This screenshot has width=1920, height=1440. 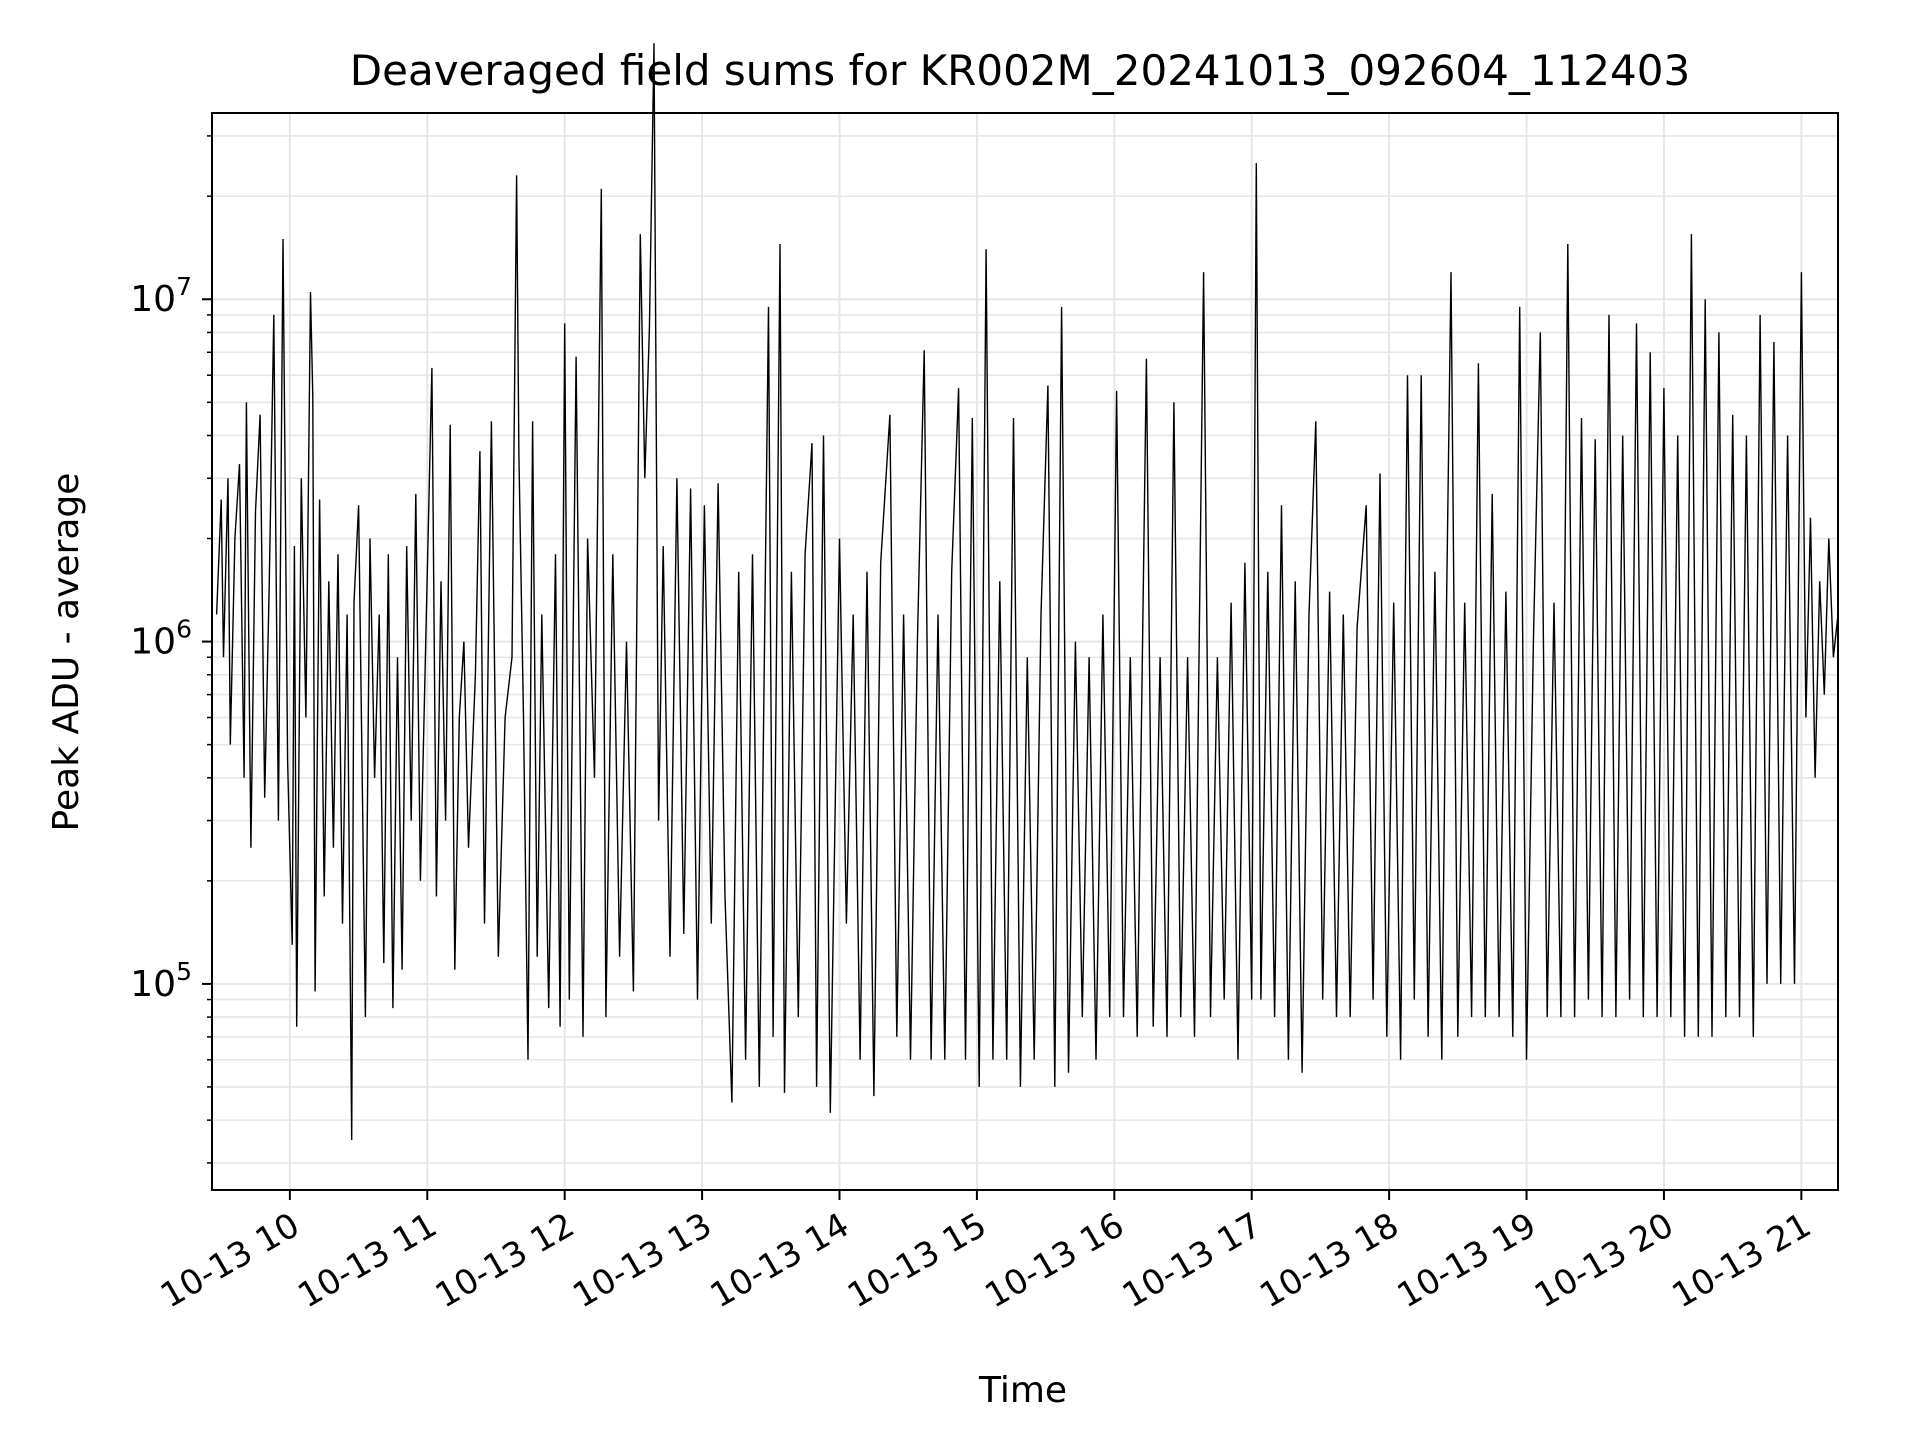 I want to click on y-axis-label: Peak ADU - average, so click(x=66, y=652).